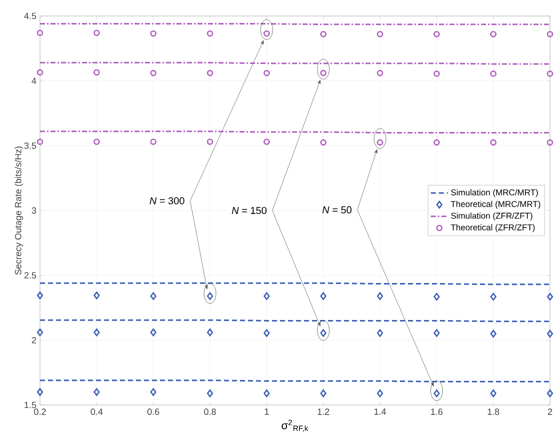 This screenshot has width=559, height=444. I want to click on y-axis-title: Secrecy Outage Rate (bits/s/Hz), so click(19, 210).